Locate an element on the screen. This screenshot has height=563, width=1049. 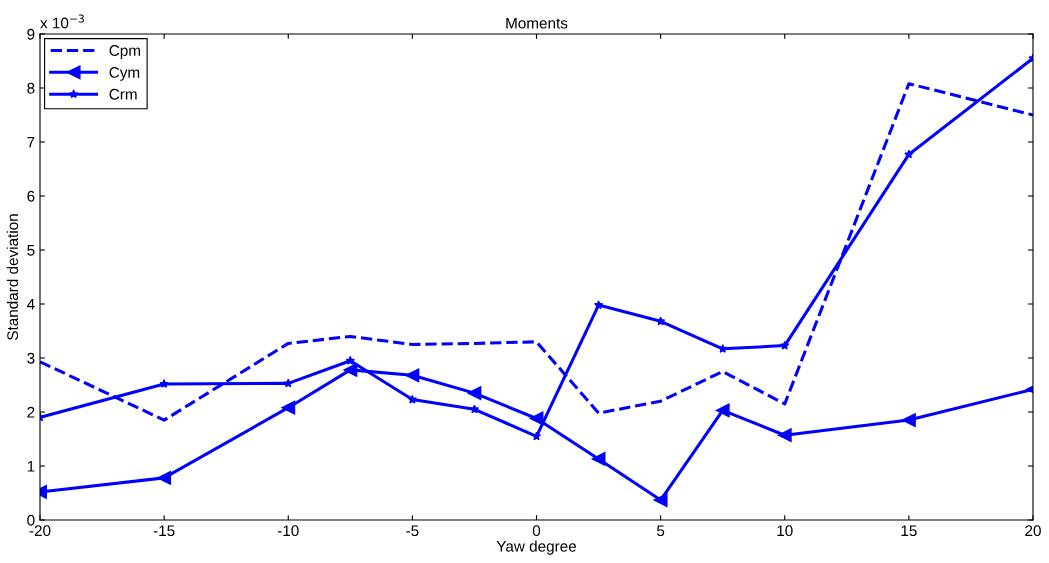
y-axis-title: Standard deviation is located at coordinates (12, 277).